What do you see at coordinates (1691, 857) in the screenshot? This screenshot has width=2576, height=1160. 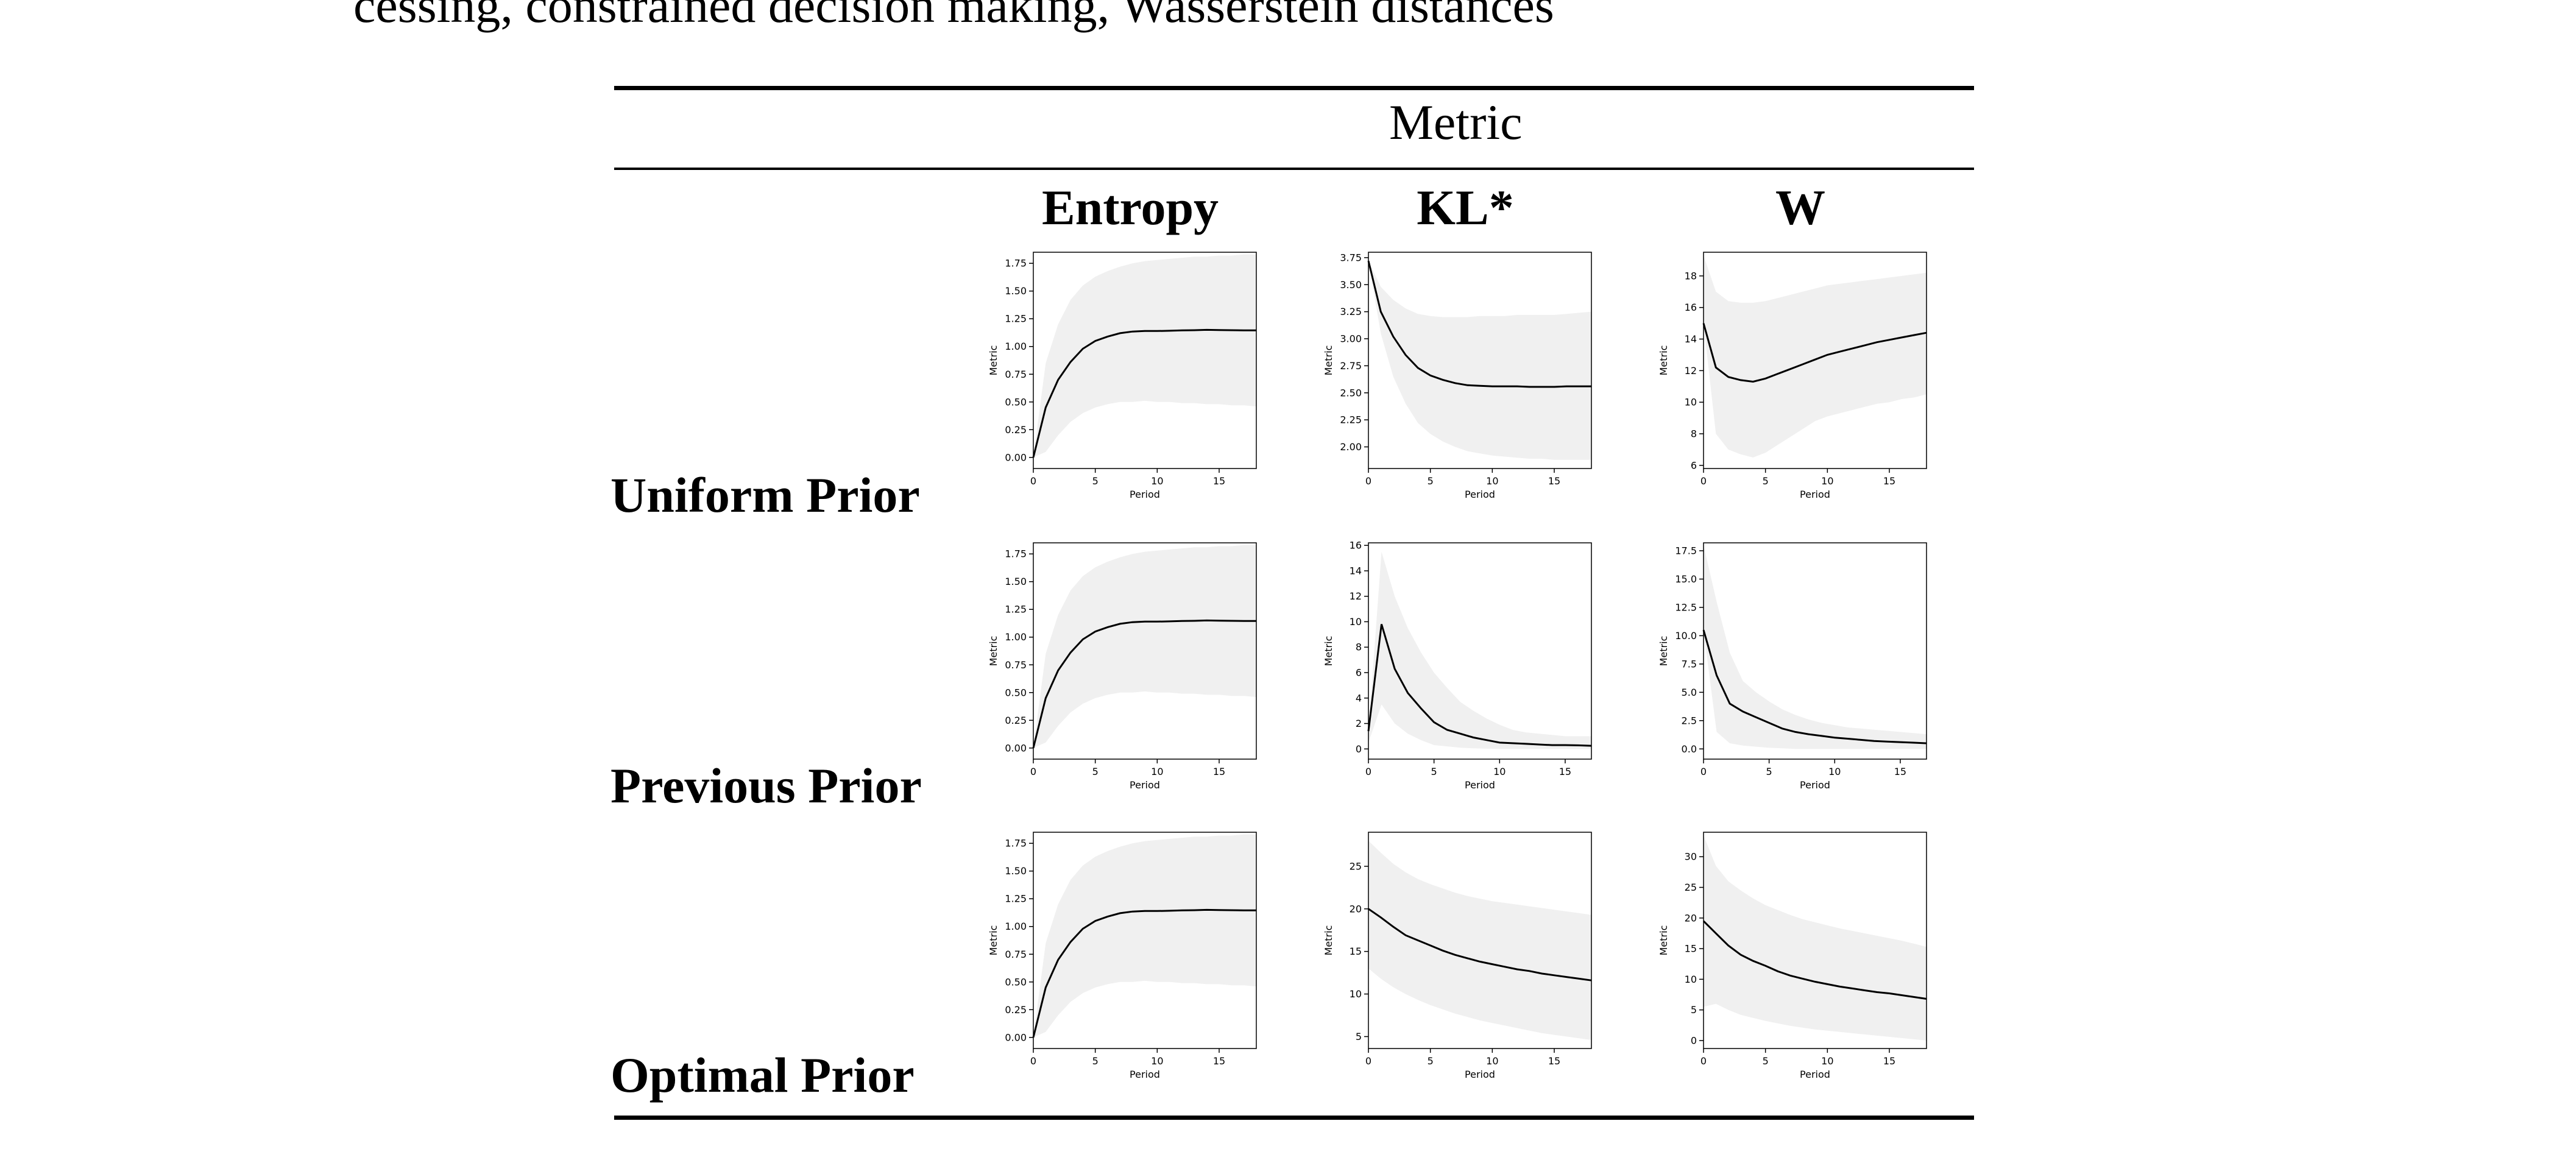 I see `y-tick-label: 30` at bounding box center [1691, 857].